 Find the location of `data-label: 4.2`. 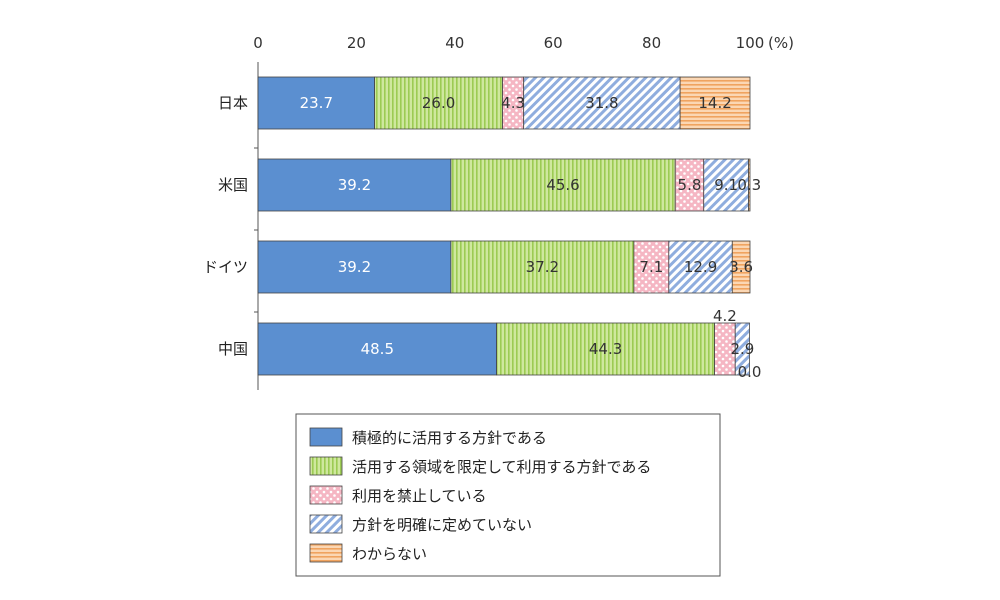

data-label: 4.2 is located at coordinates (725, 316).